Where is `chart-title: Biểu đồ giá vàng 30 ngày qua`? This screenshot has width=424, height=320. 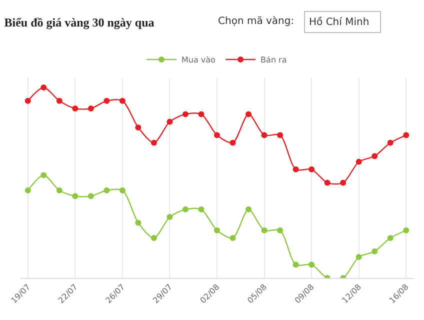
chart-title: Biểu đồ giá vàng 30 ngày qua is located at coordinates (79, 23).